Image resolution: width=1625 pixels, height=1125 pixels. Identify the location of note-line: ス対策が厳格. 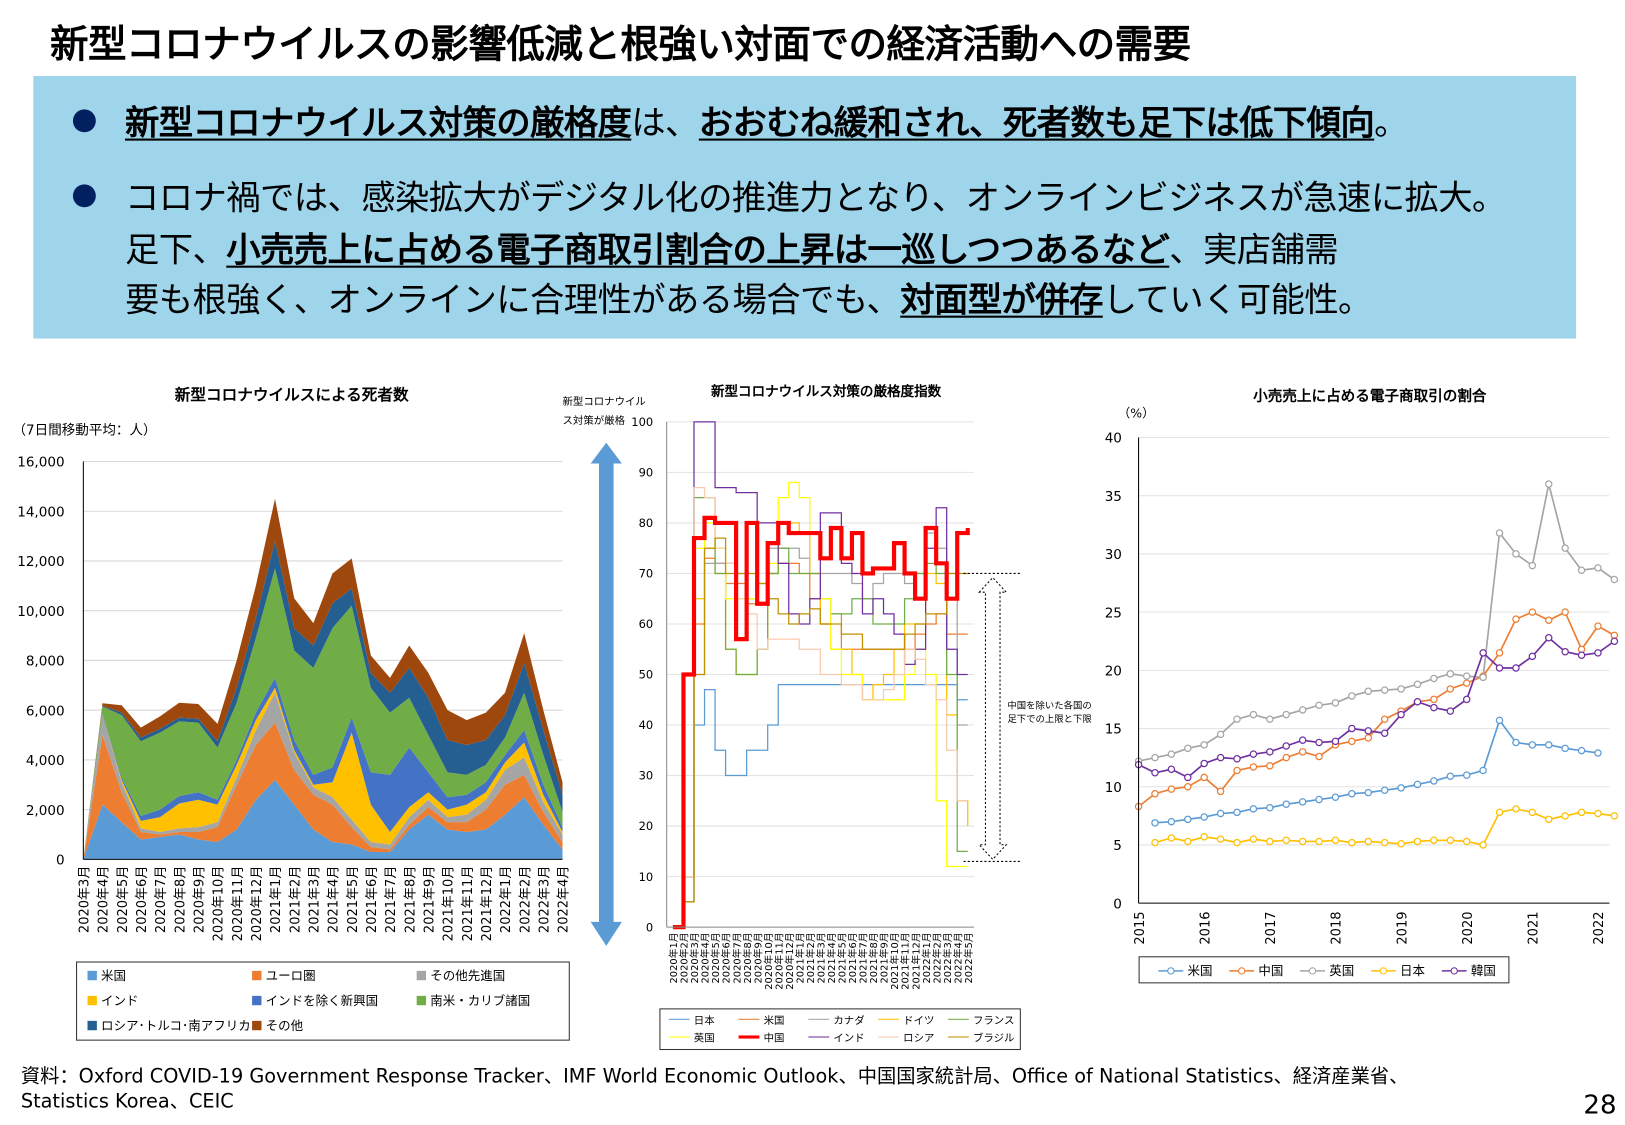
(594, 421).